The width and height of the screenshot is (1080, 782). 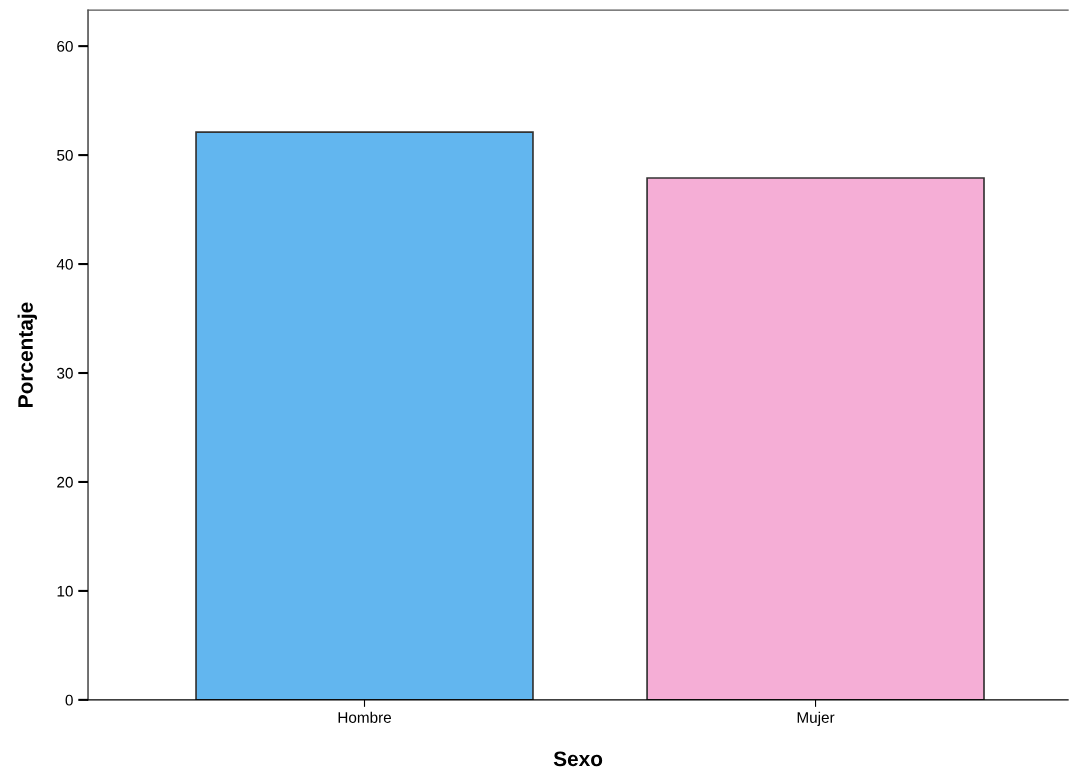 What do you see at coordinates (65, 155) in the screenshot?
I see `y-tick-label: 50` at bounding box center [65, 155].